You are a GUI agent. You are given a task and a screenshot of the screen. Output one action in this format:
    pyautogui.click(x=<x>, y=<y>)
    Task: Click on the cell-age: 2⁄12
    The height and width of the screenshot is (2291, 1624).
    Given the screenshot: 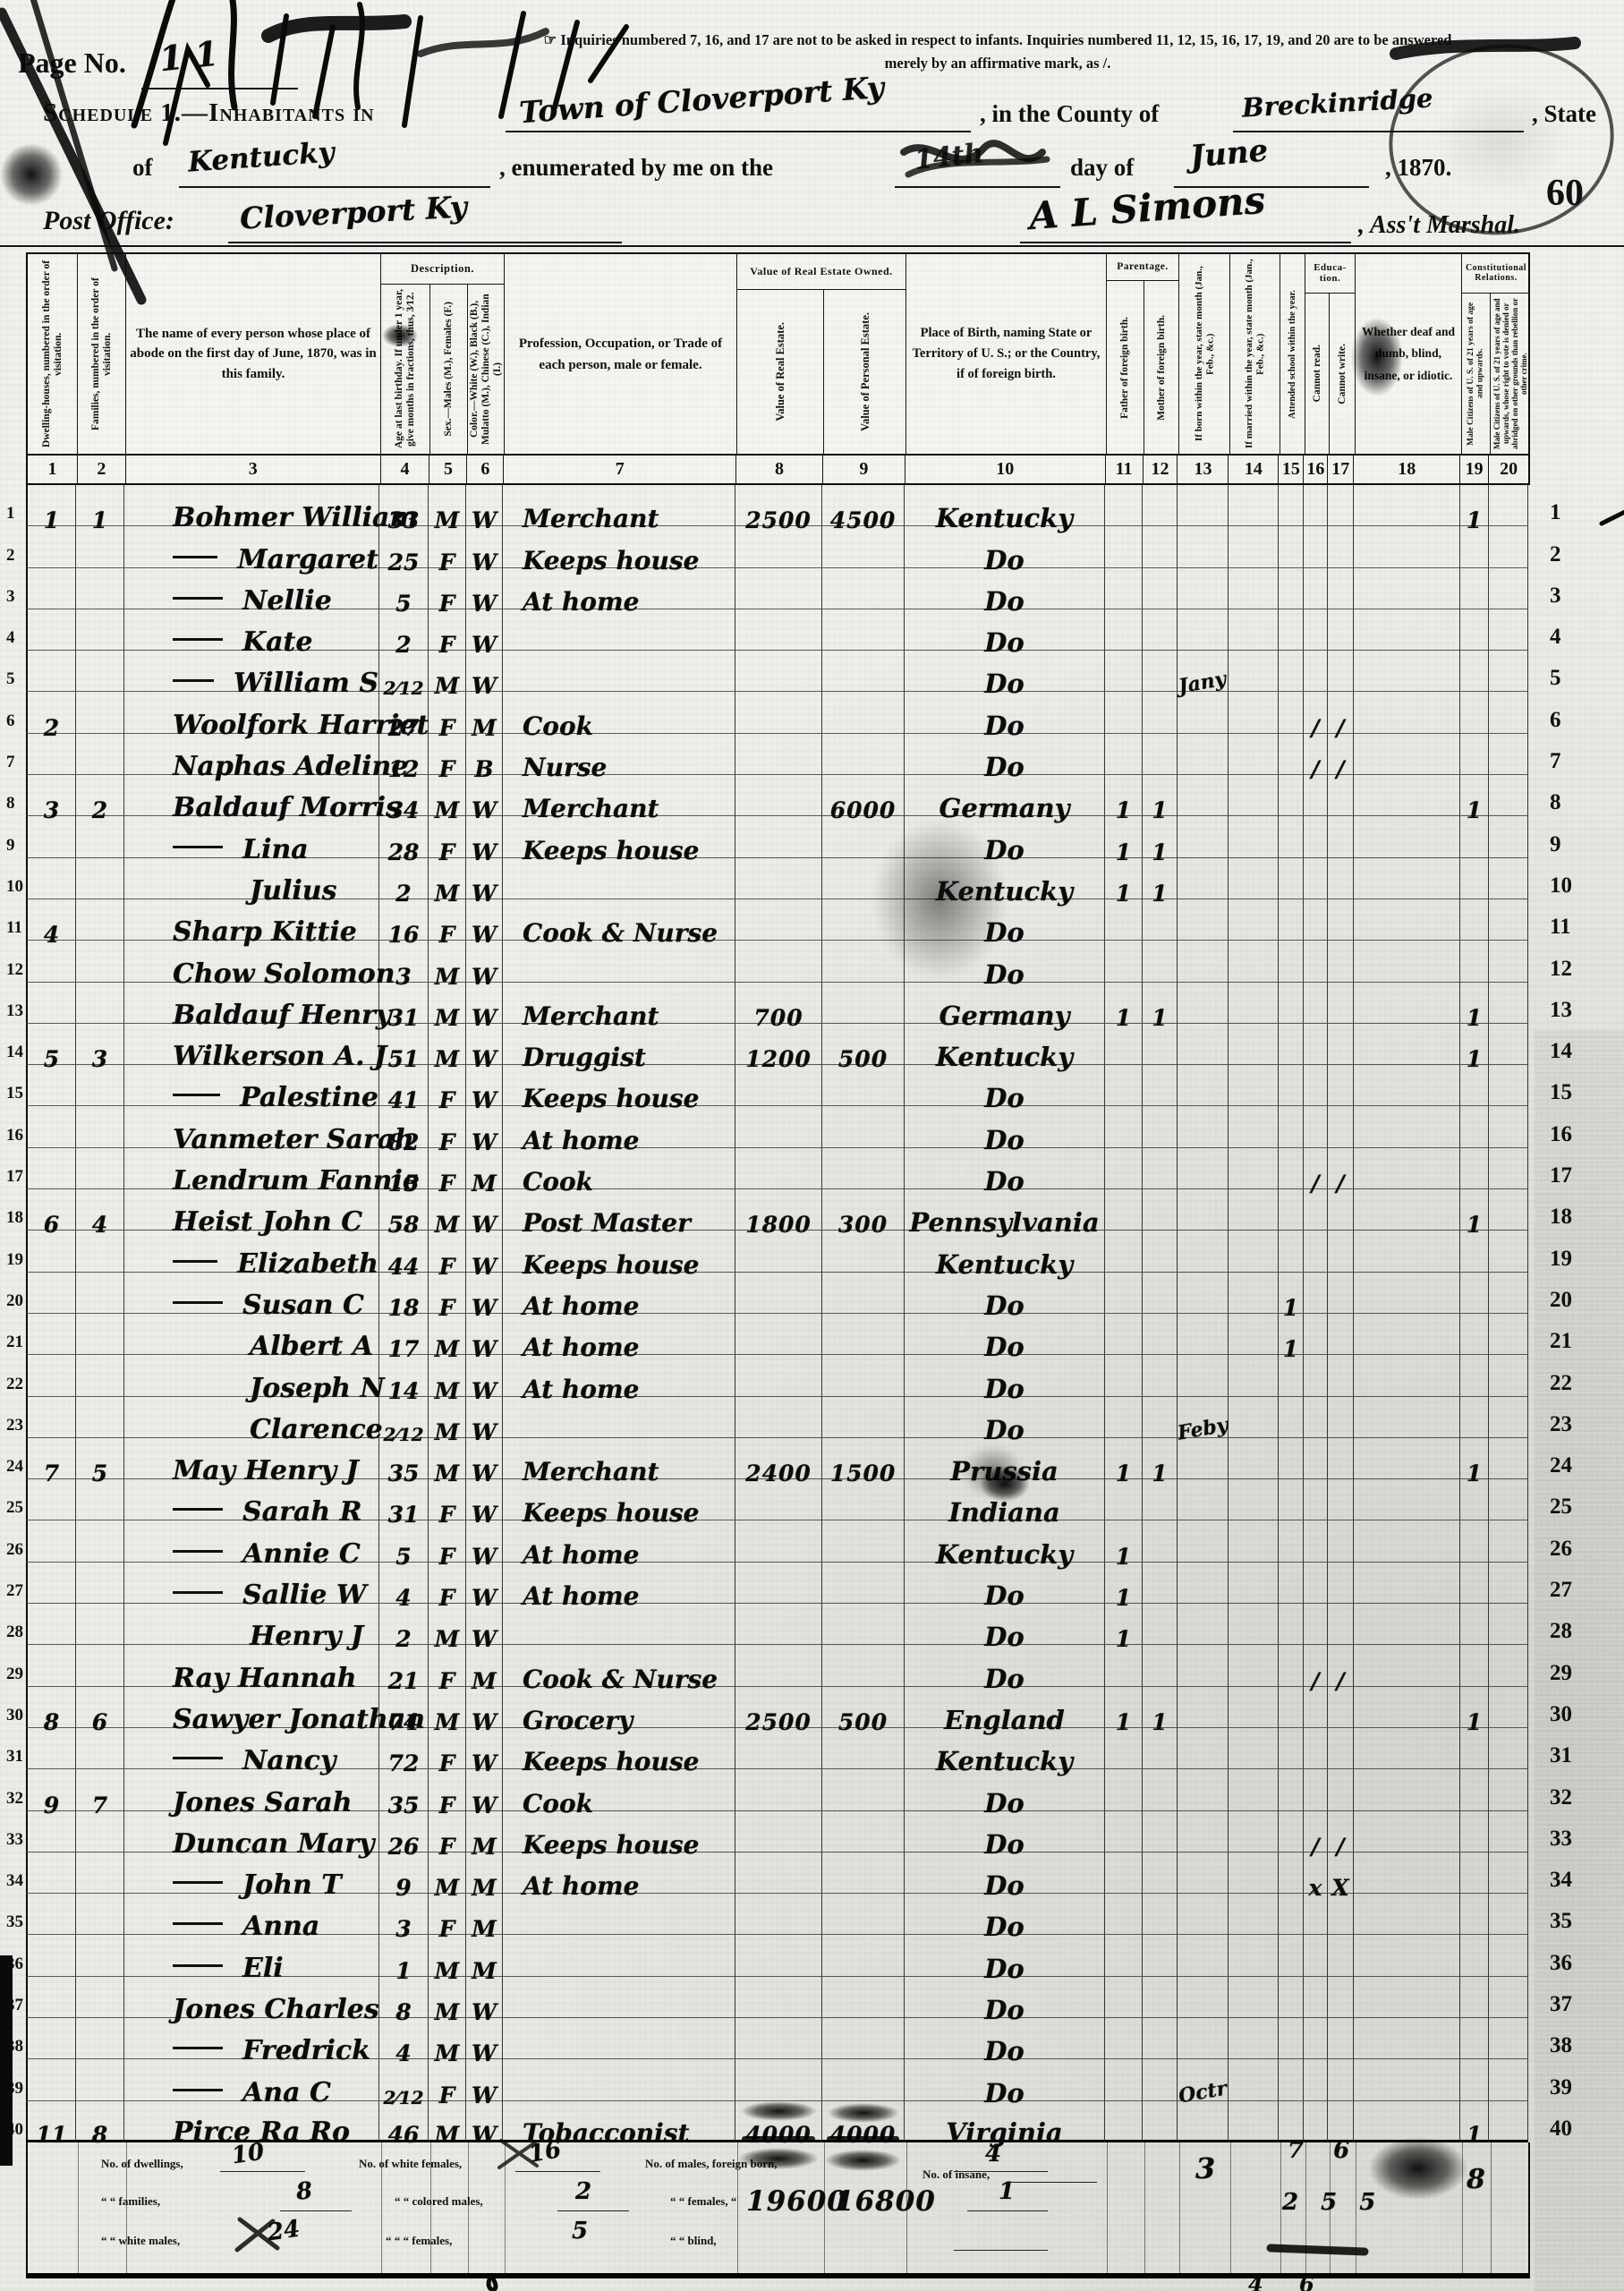 What is the action you would take?
    pyautogui.click(x=404, y=675)
    